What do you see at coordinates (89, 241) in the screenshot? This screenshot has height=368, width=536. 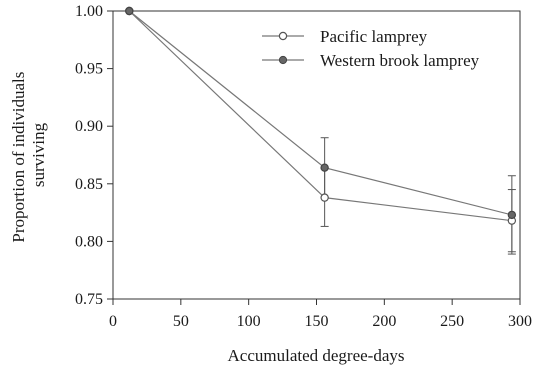 I see `y-tick-label: 0.80` at bounding box center [89, 241].